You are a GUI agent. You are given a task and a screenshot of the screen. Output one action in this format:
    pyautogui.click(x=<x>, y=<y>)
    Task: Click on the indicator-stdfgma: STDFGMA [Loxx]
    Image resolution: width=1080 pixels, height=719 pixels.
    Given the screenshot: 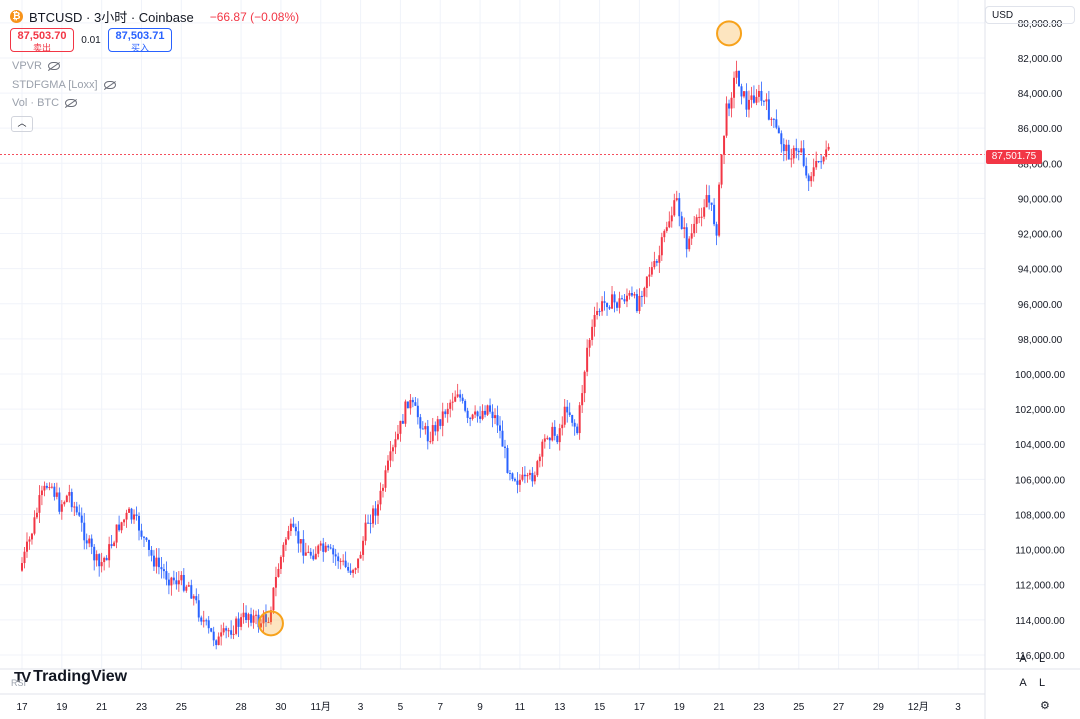 What is the action you would take?
    pyautogui.click(x=64, y=85)
    